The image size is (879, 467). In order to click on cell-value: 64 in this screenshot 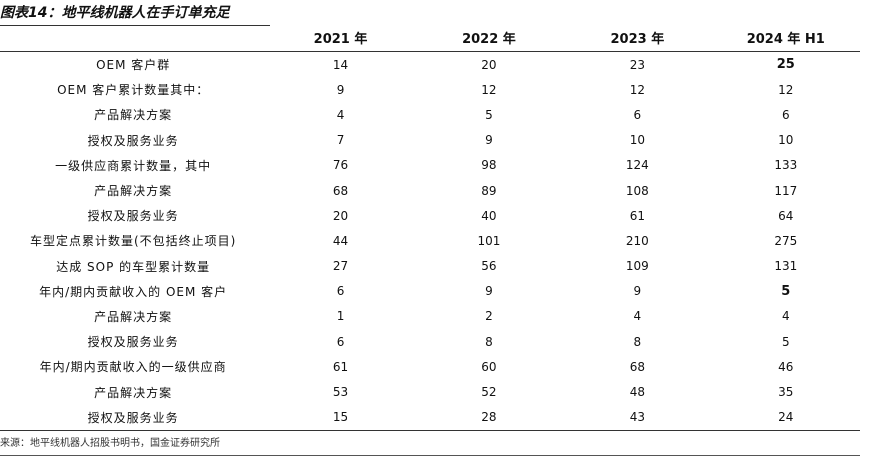, I will do `click(786, 215)`.